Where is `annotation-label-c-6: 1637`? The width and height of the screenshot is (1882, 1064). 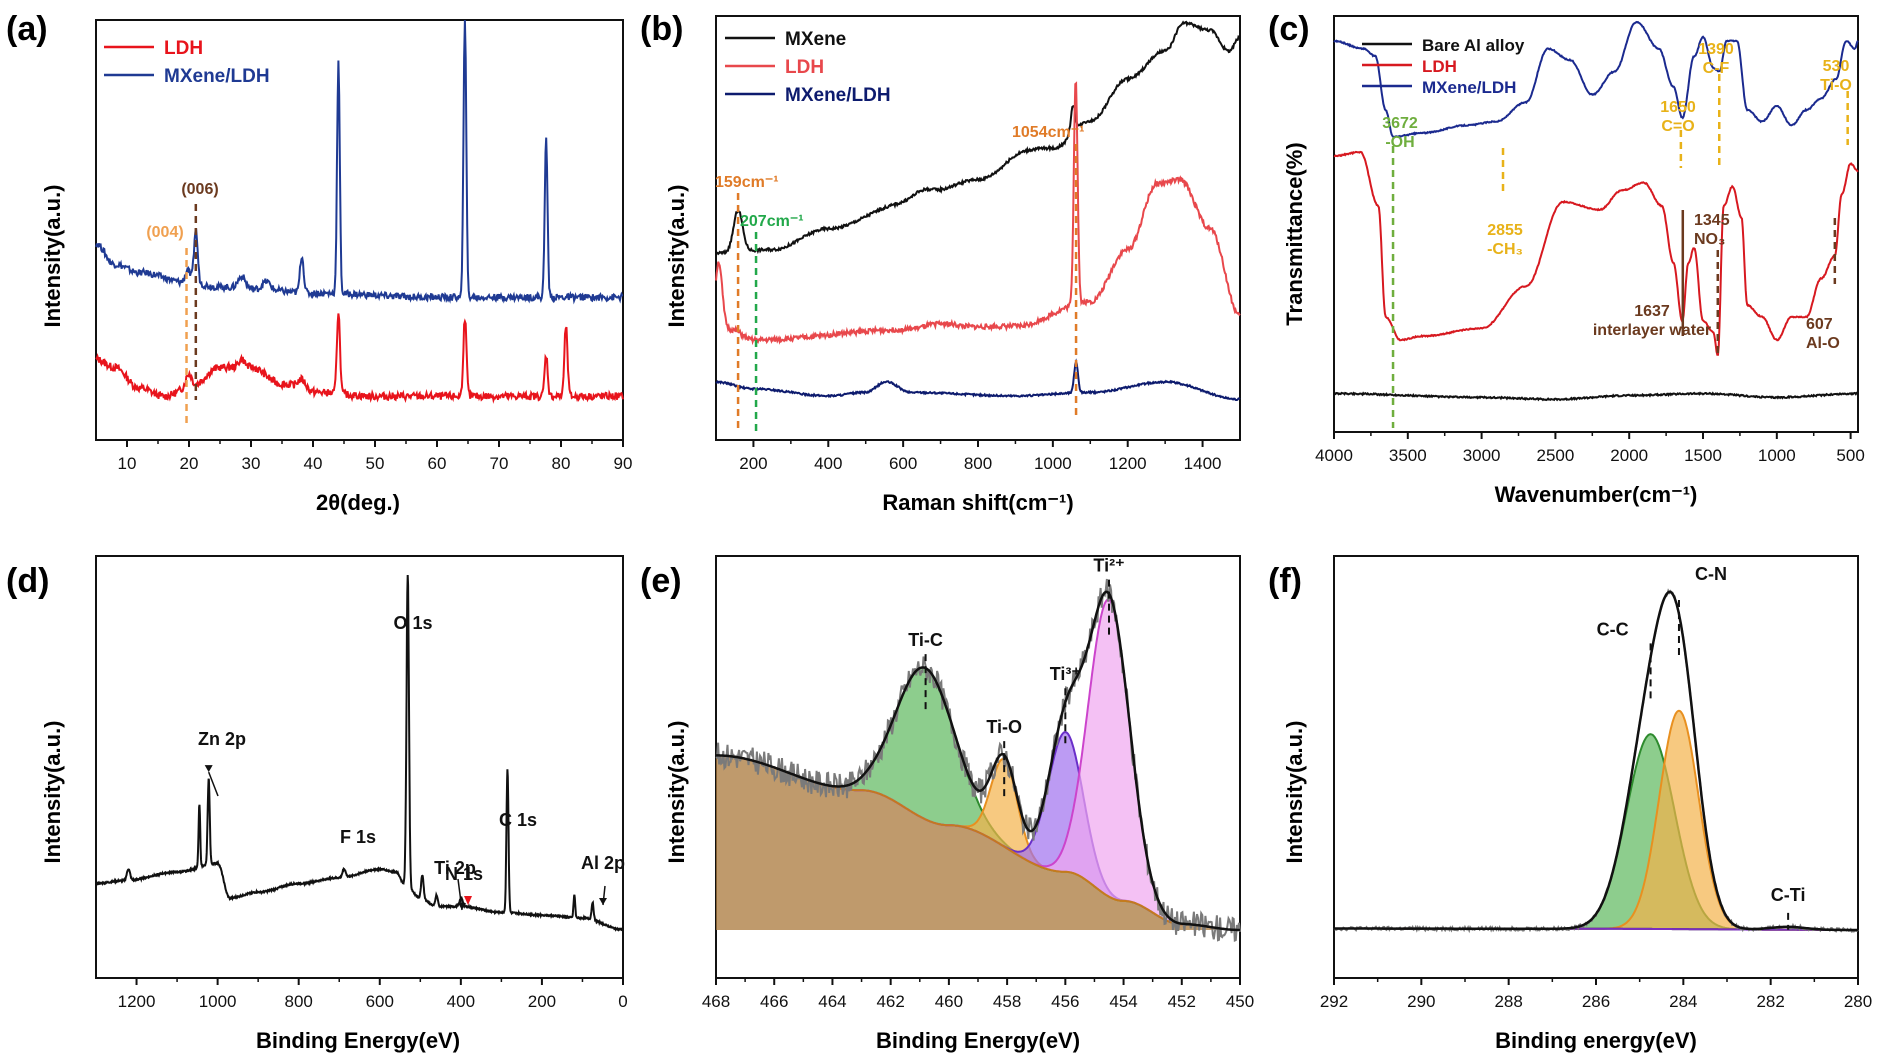 annotation-label-c-6: 1637 is located at coordinates (1652, 311).